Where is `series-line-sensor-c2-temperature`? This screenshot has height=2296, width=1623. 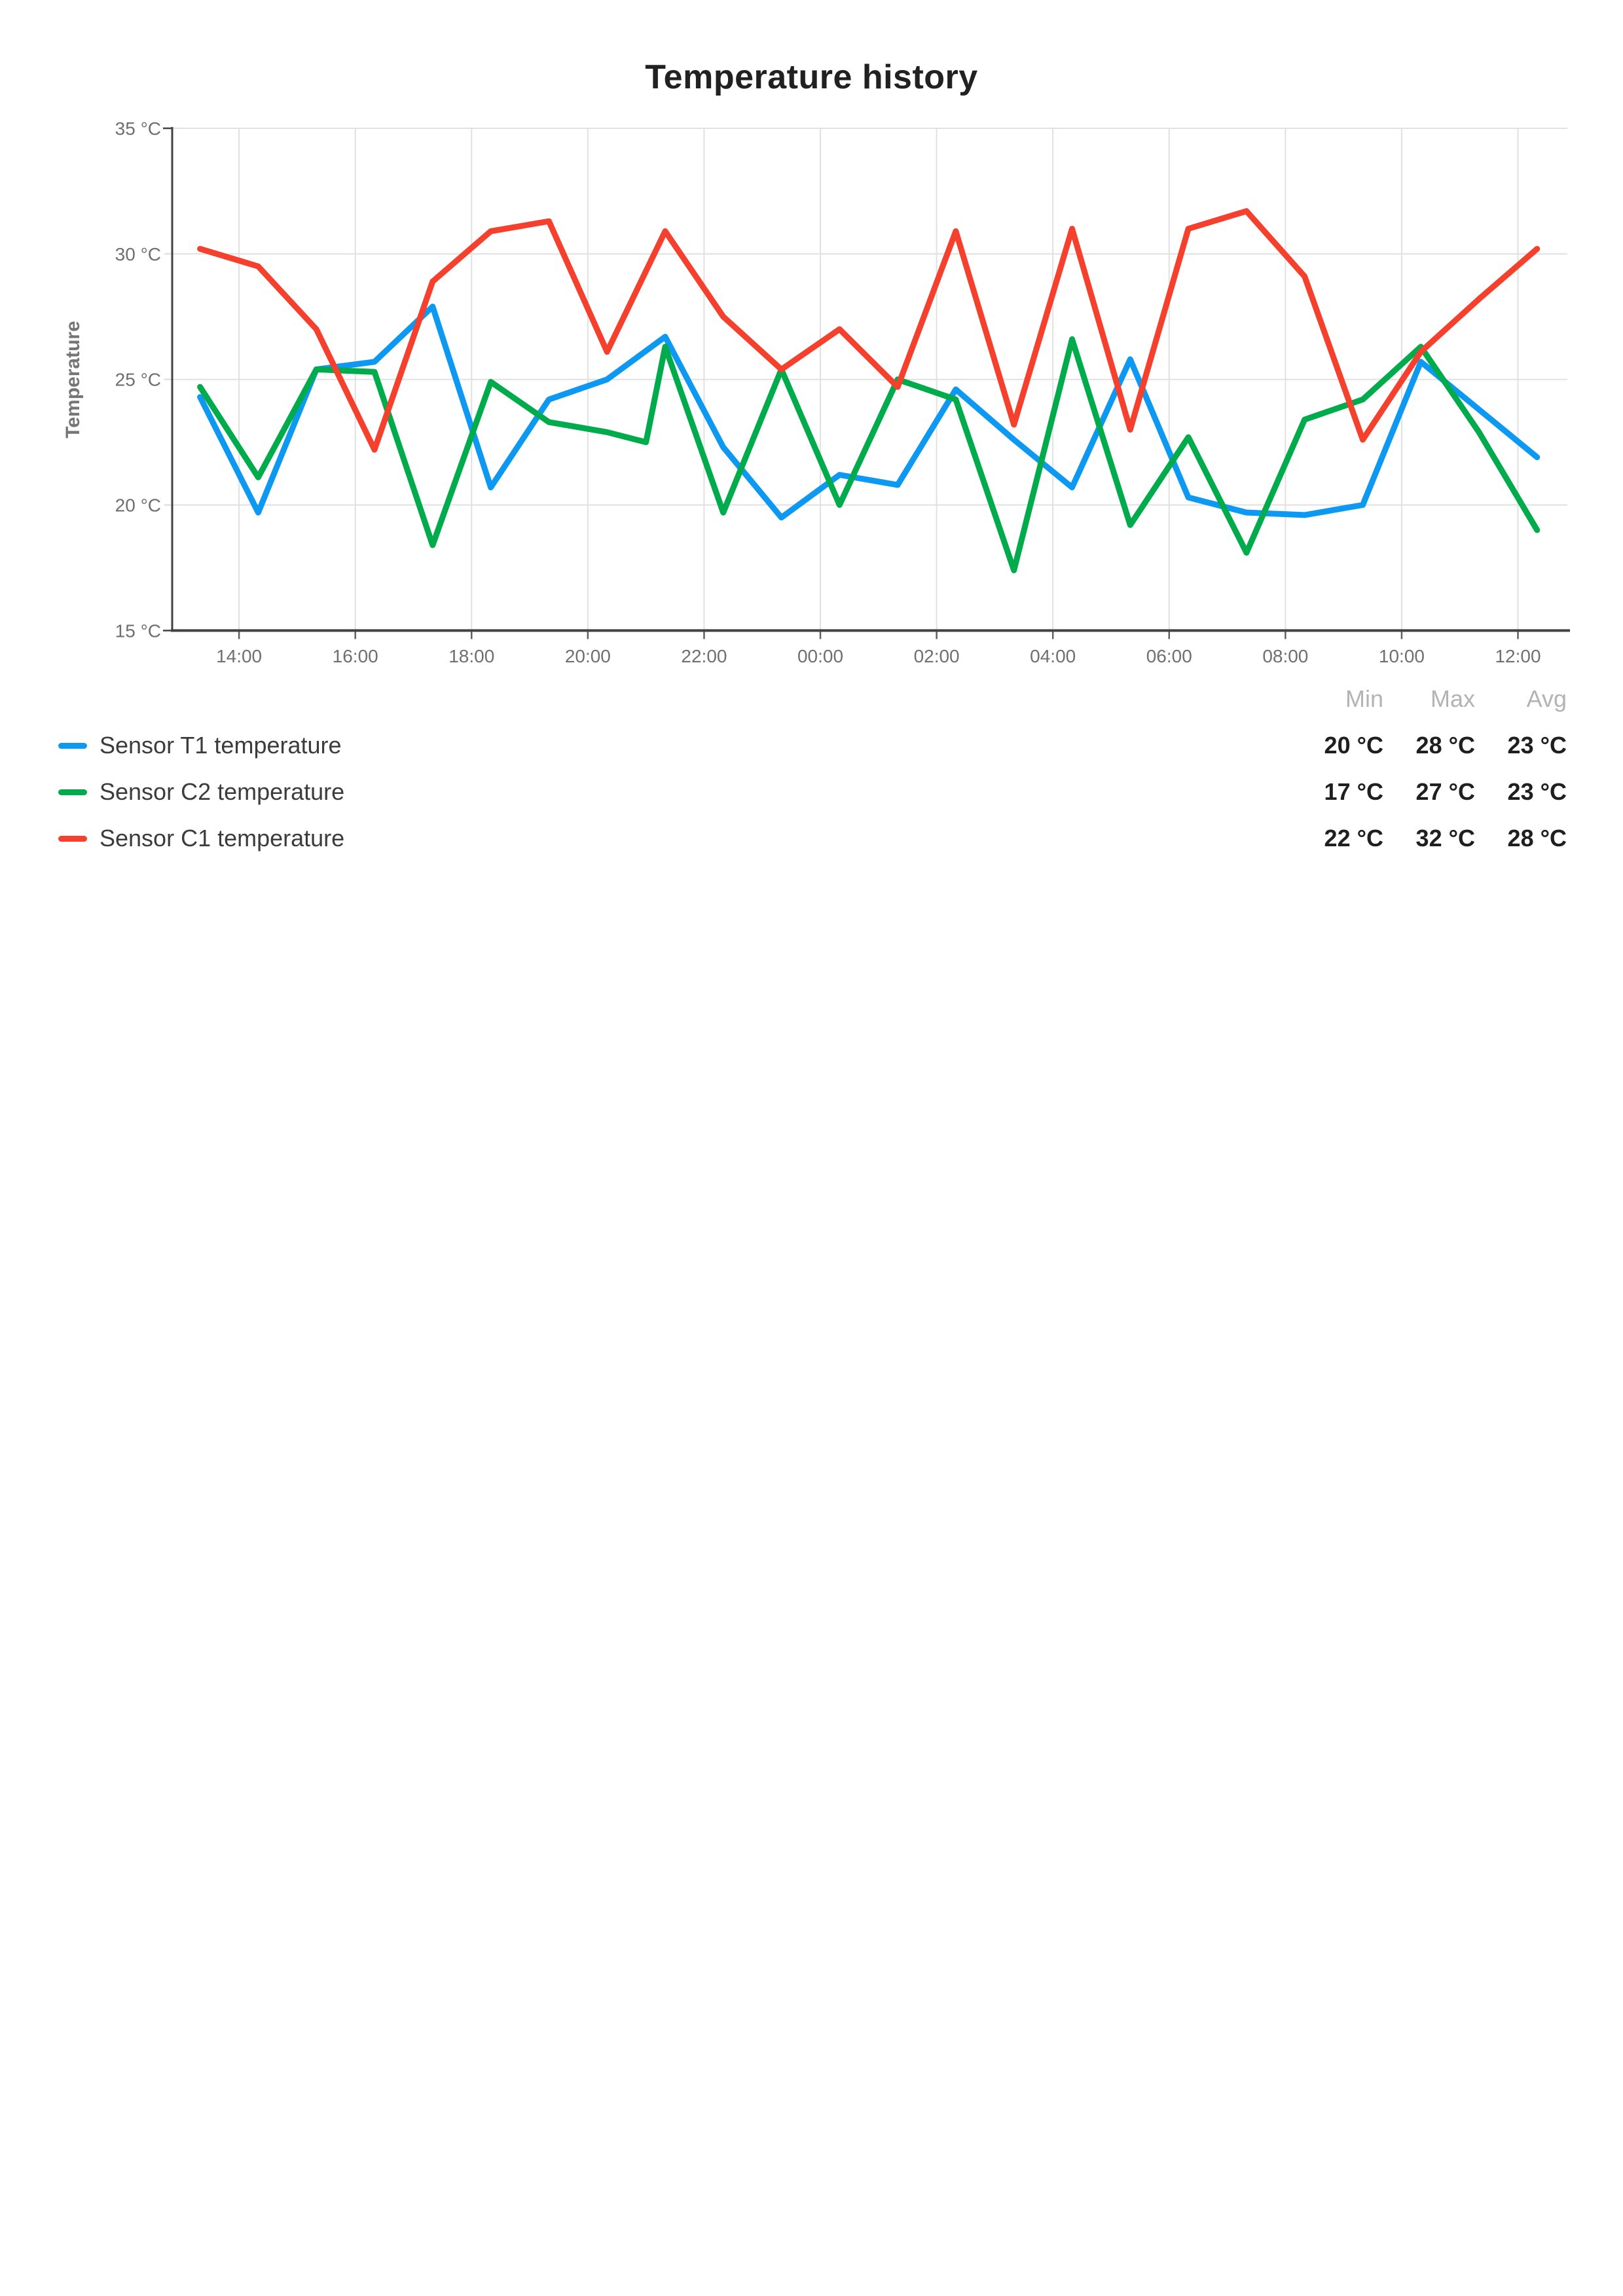
series-line-sensor-c2-temperature is located at coordinates (869, 454).